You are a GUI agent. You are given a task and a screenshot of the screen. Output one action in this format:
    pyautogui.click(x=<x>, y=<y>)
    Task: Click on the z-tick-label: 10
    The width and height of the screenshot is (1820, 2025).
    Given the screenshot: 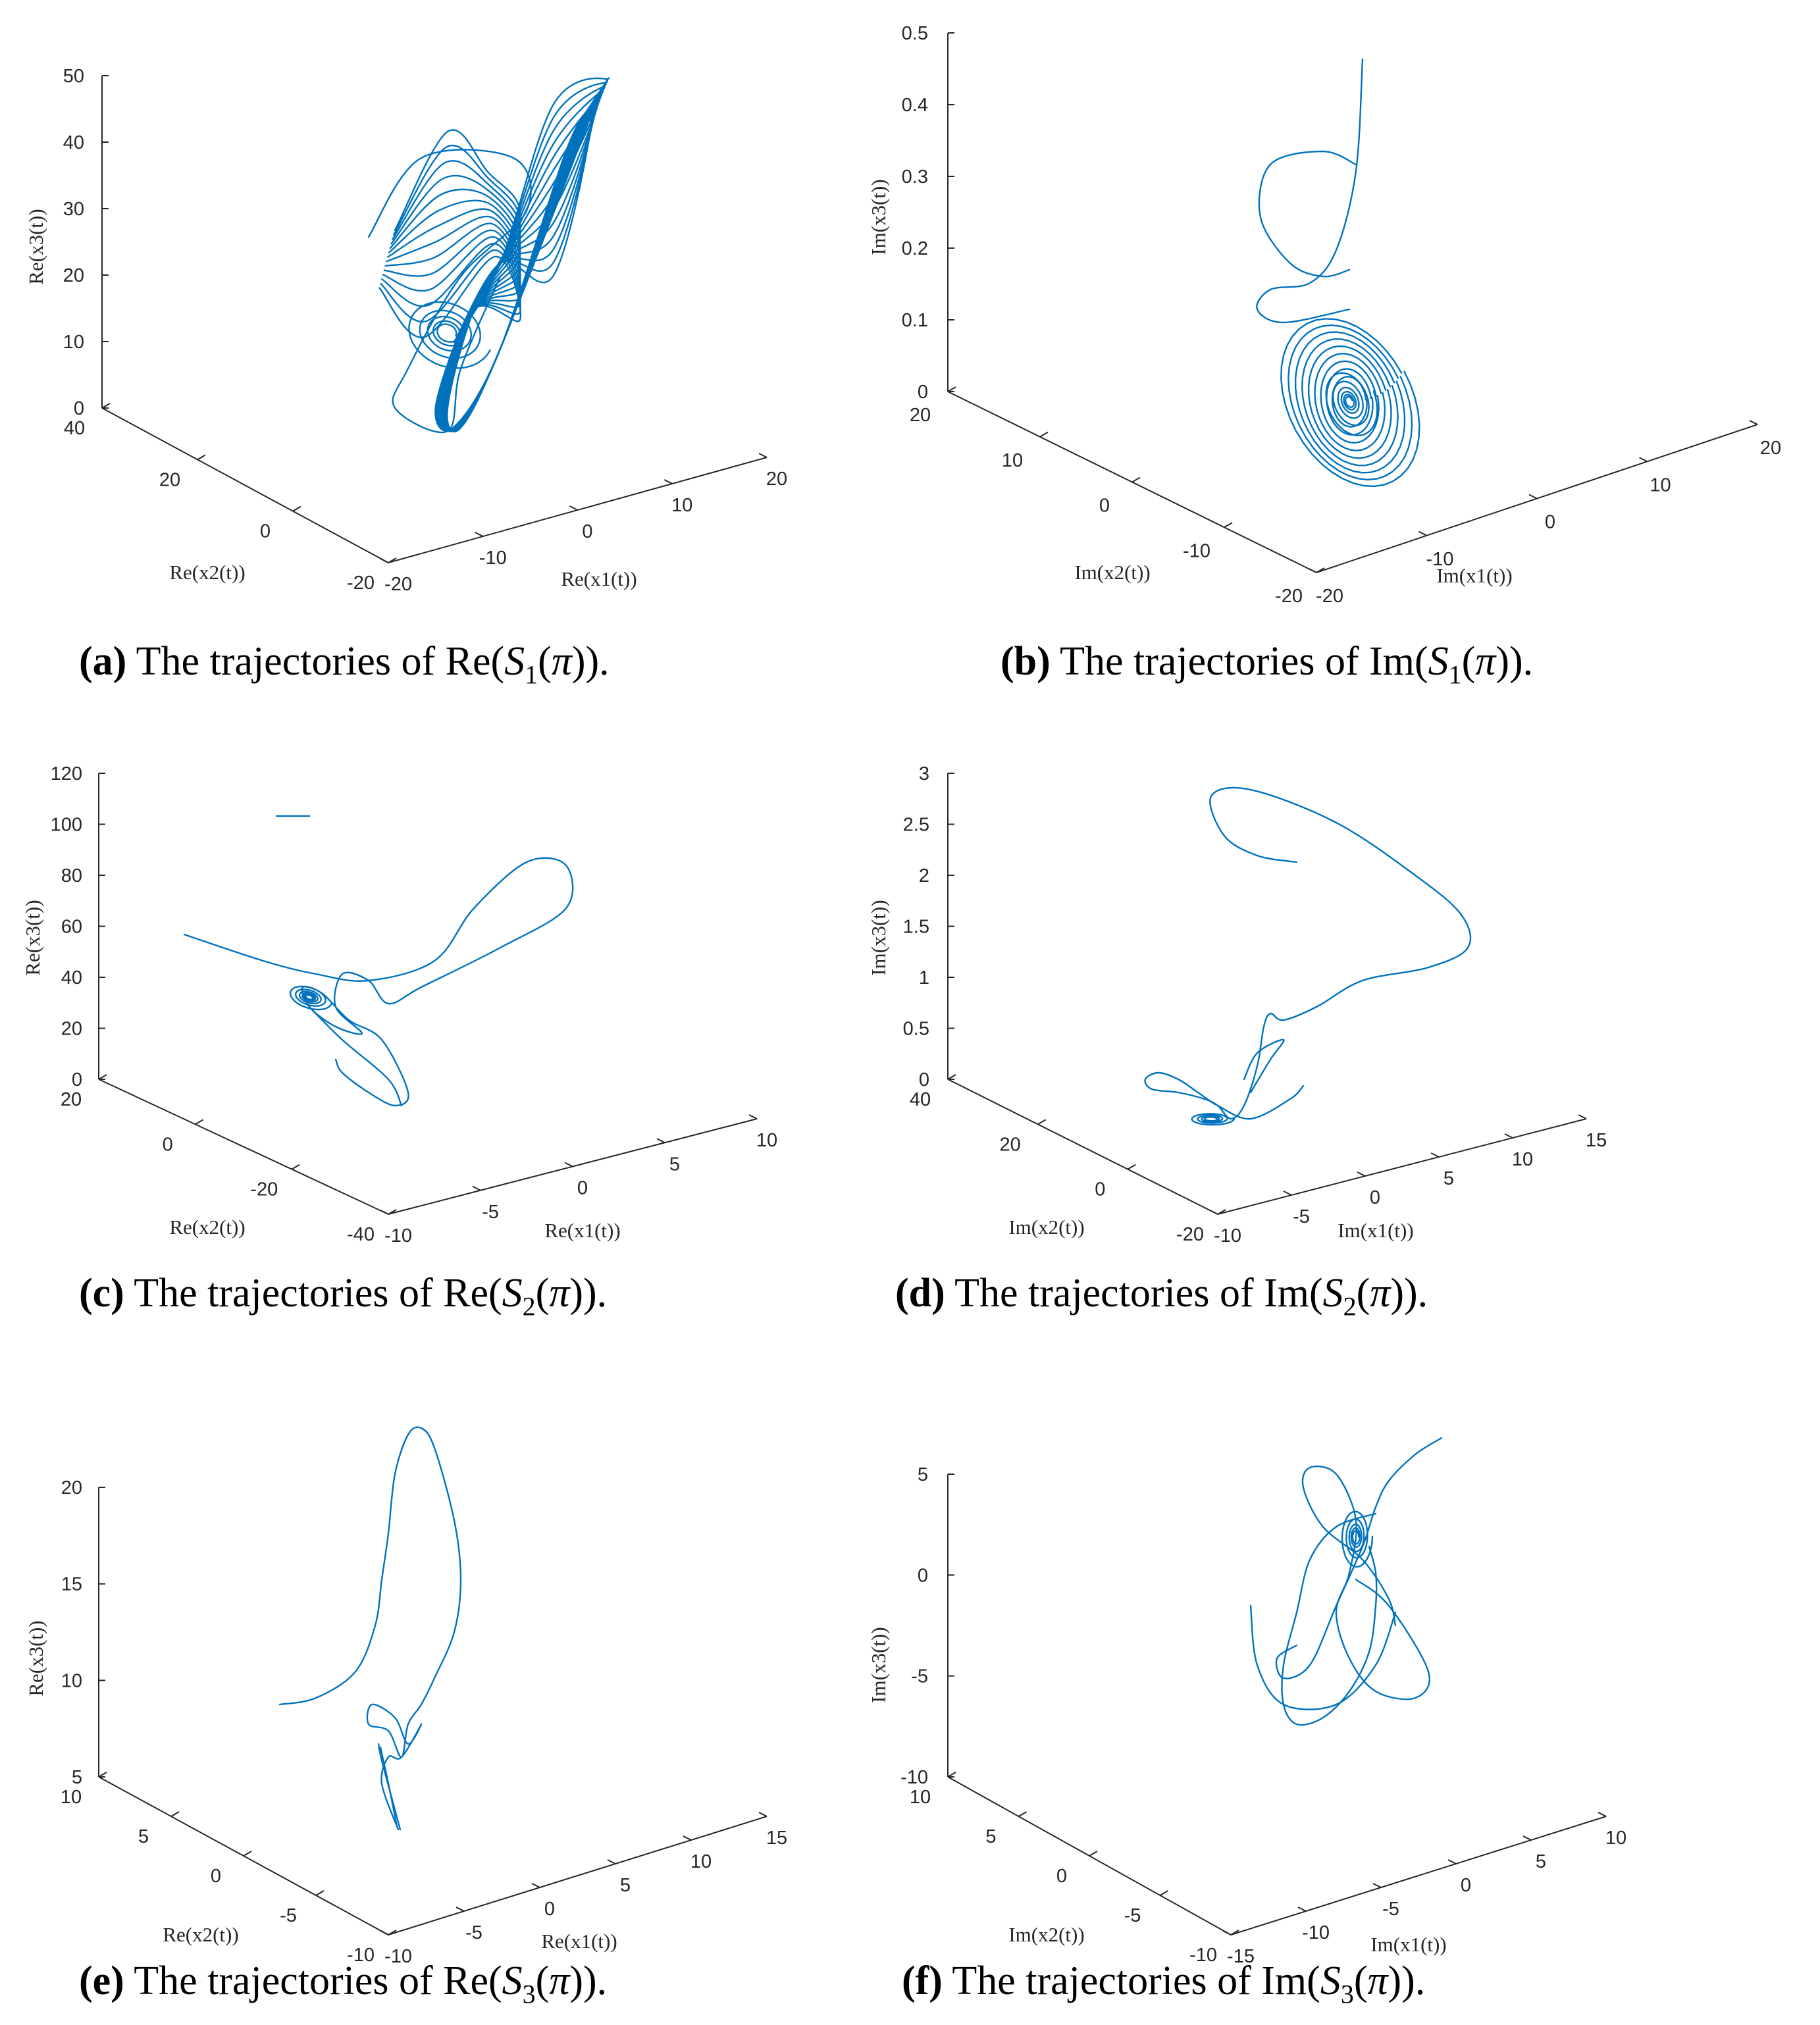 What is the action you would take?
    pyautogui.click(x=71, y=1680)
    